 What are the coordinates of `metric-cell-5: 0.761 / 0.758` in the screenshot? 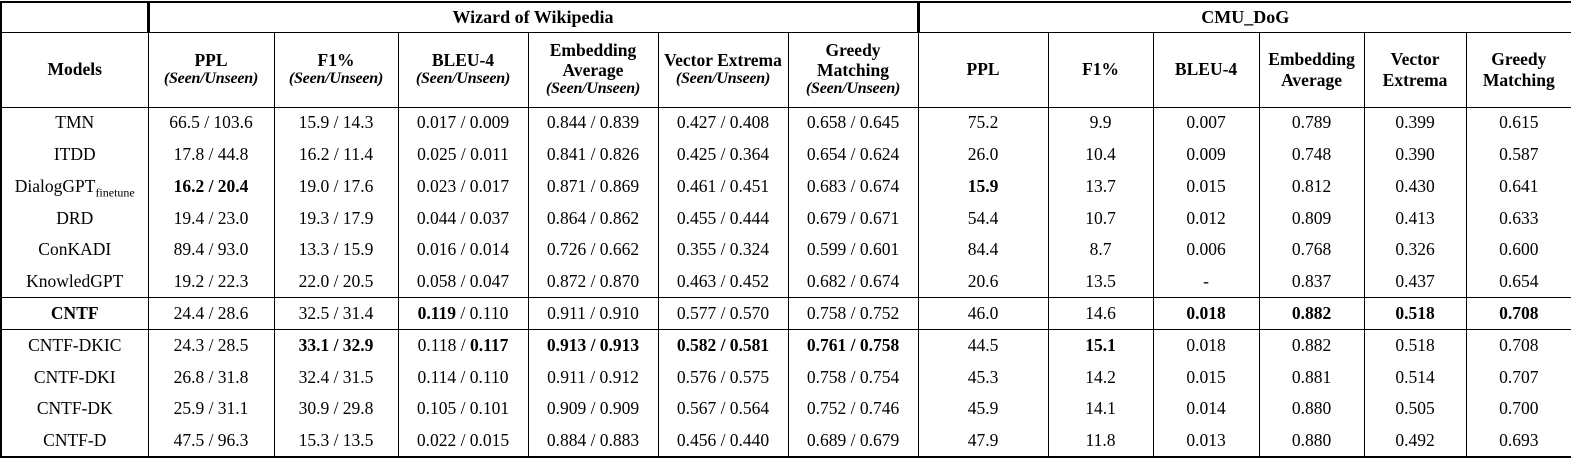 It's located at (853, 345).